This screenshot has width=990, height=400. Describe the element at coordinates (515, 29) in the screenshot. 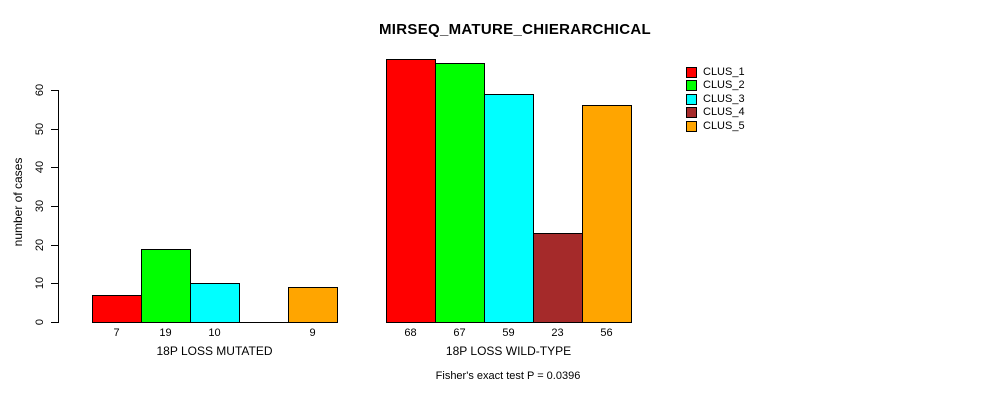

I see `chart-title: MIRSEQ_MATURE_CHIERARCHICAL` at that location.